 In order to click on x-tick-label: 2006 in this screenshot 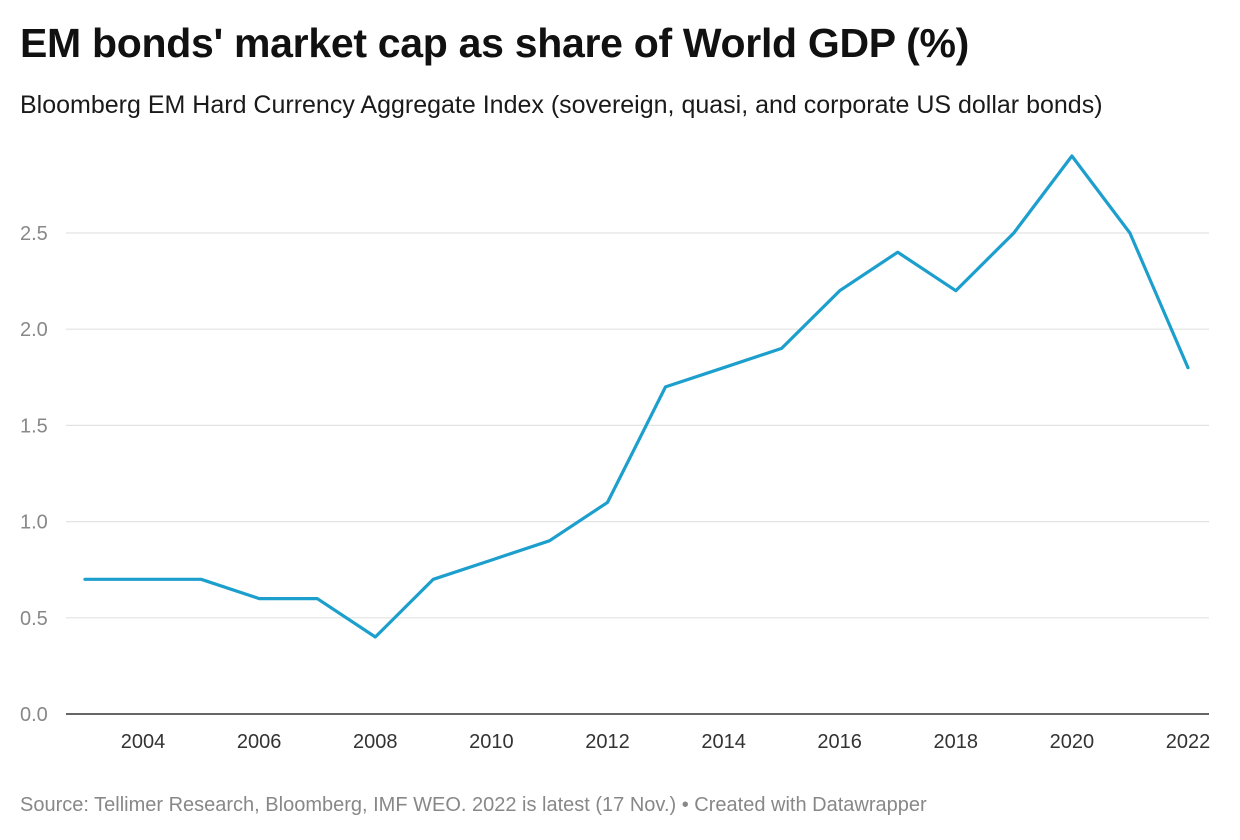, I will do `click(259, 742)`.